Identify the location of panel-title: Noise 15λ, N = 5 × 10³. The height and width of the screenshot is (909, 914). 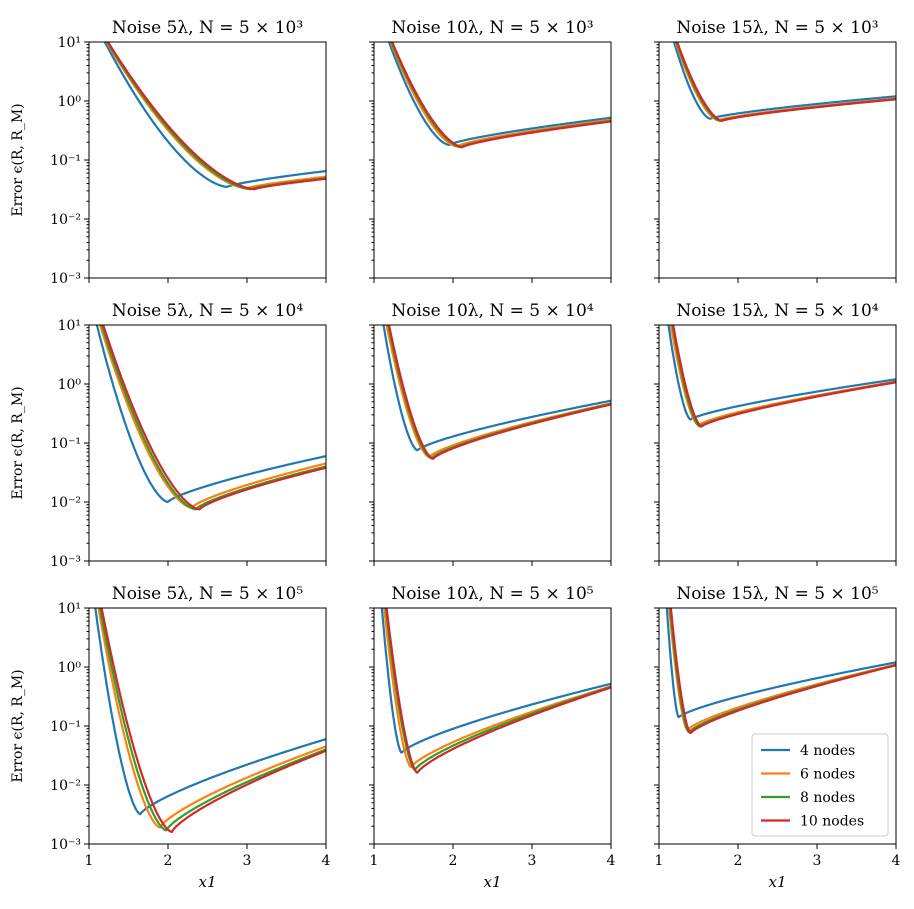
(777, 28).